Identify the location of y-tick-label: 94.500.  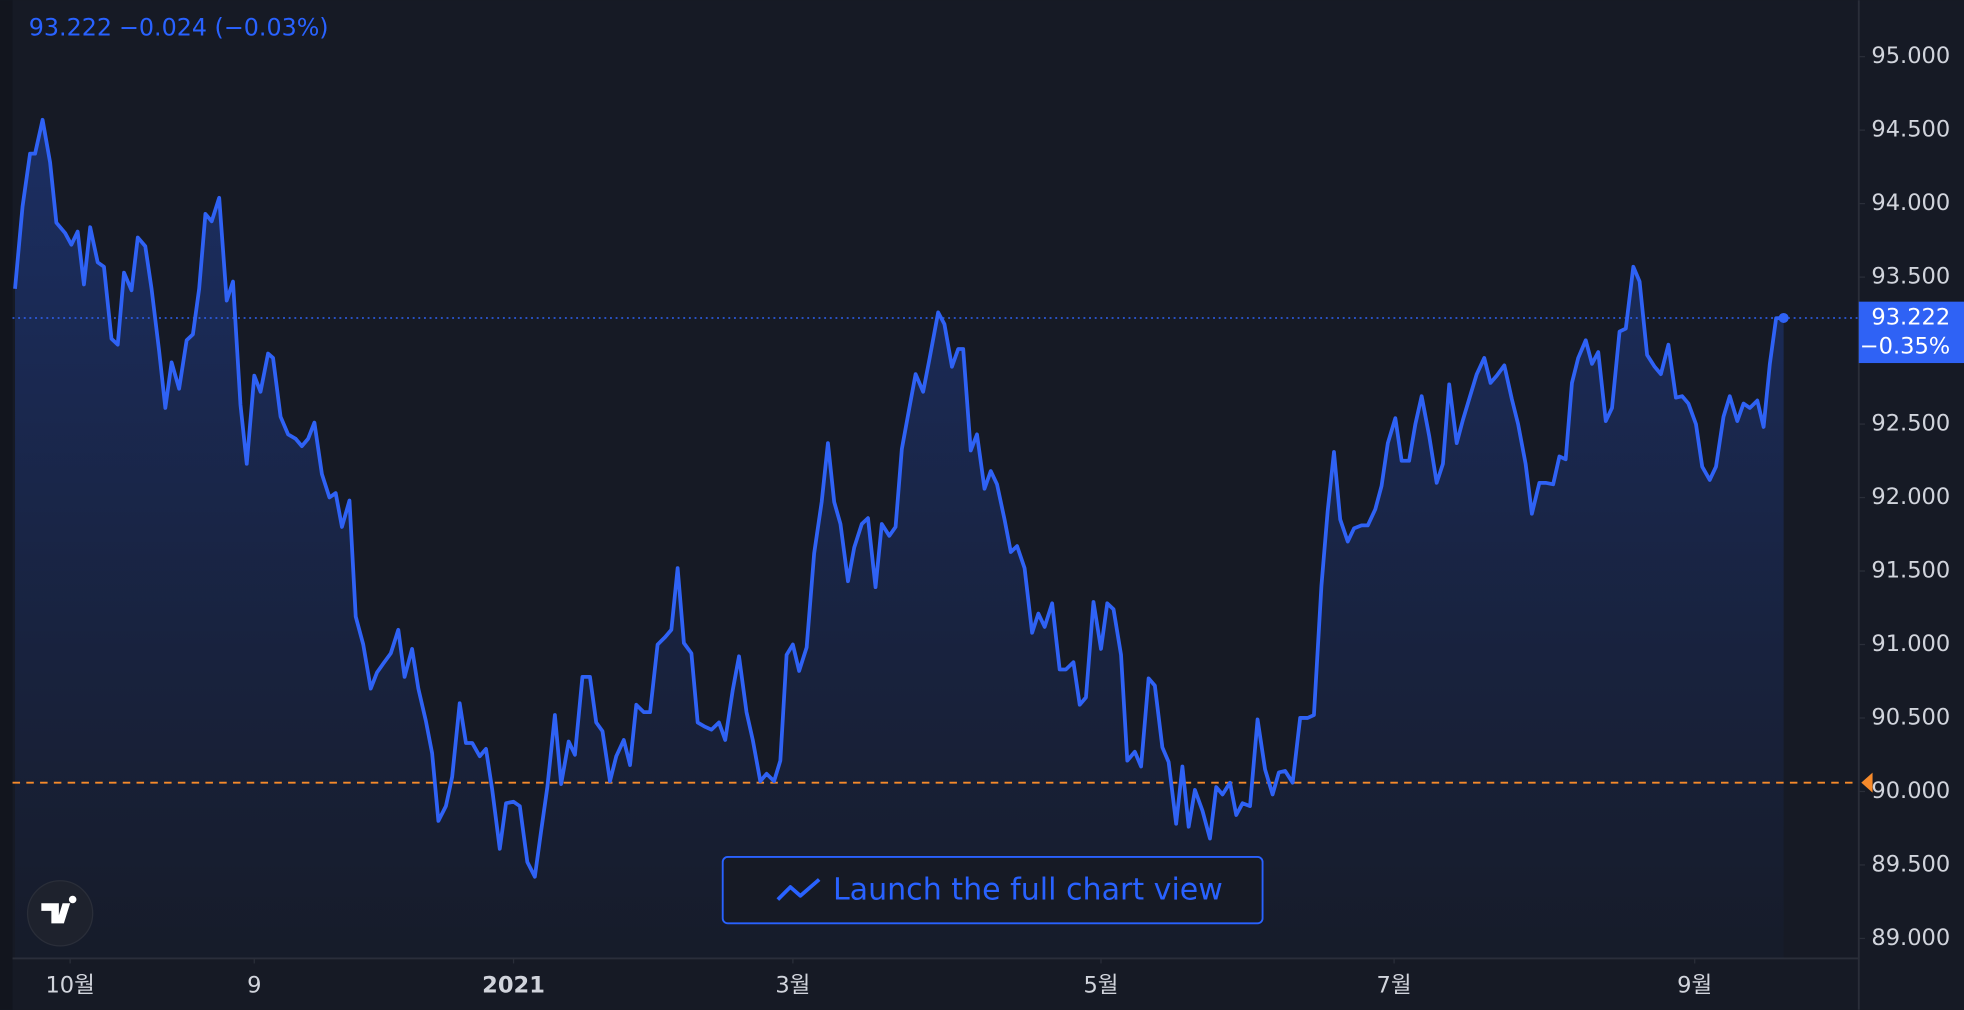
(1910, 130).